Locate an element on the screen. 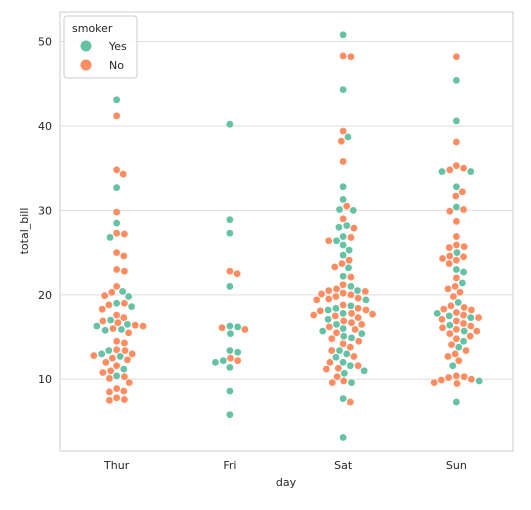  legend-marker-no is located at coordinates (86, 65).